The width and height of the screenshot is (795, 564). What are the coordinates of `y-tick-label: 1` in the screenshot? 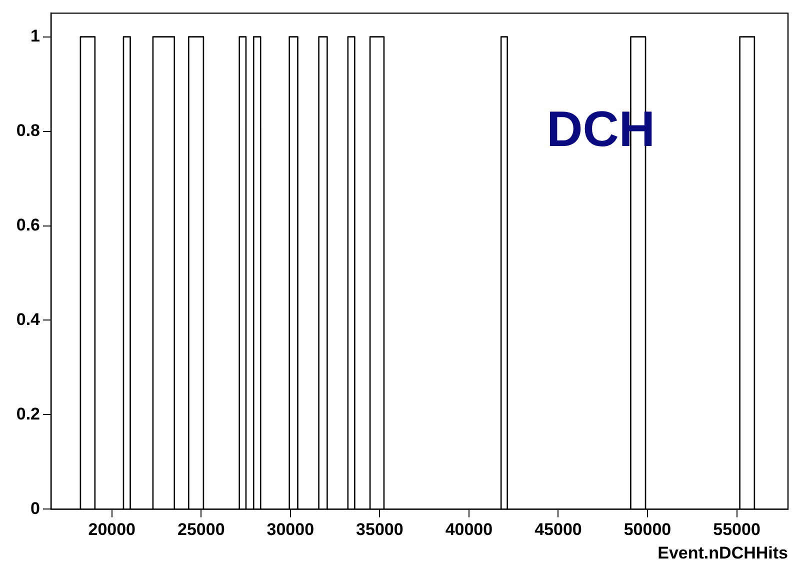 It's located at (35, 36).